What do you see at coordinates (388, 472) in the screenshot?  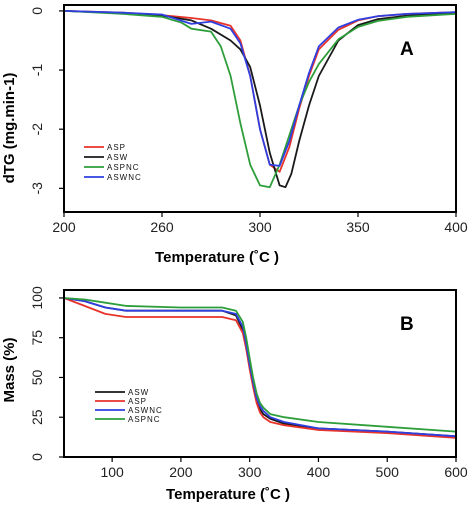 I see `panel-b-x-tick-label: 500` at bounding box center [388, 472].